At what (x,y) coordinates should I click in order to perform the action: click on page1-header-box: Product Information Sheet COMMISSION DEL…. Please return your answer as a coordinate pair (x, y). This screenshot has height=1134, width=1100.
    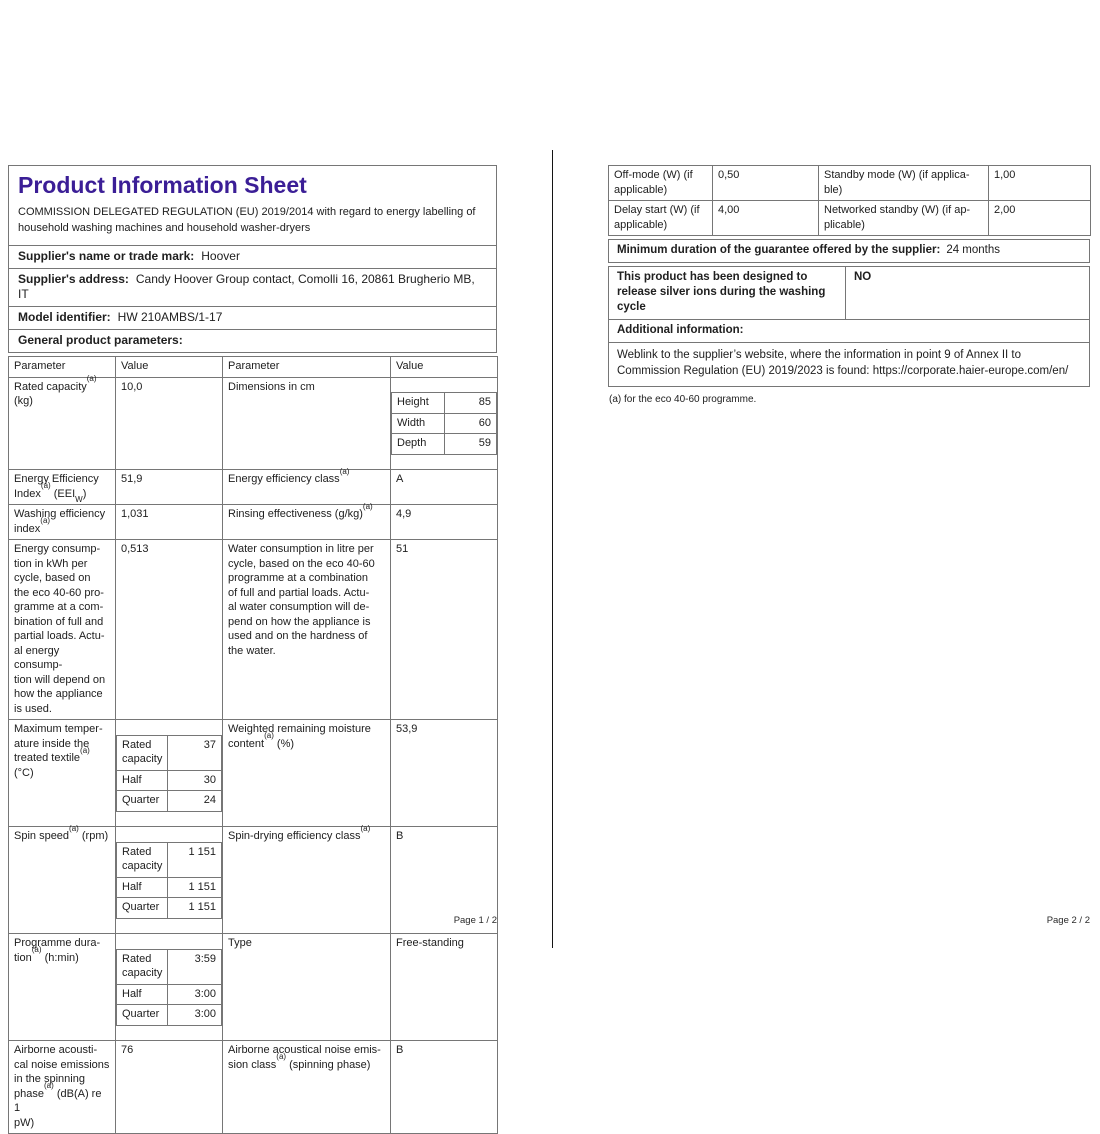
    Looking at the image, I should click on (252, 259).